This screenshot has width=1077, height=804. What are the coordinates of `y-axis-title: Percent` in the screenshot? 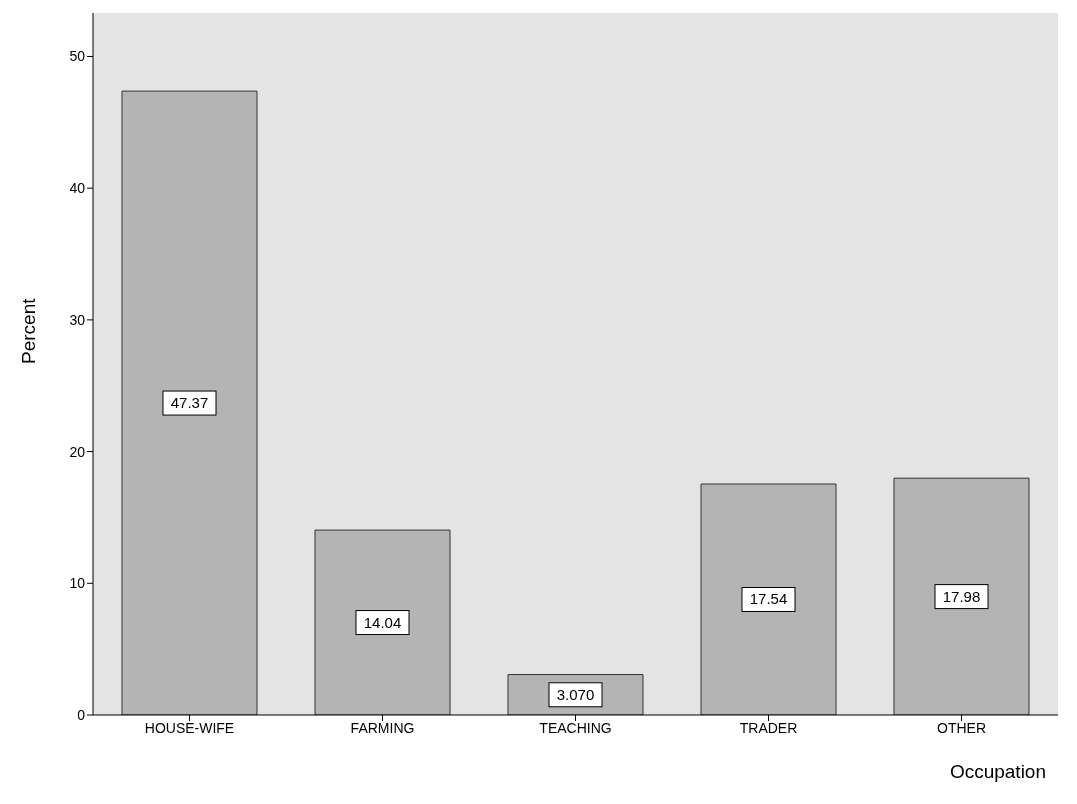 It's located at (28, 330).